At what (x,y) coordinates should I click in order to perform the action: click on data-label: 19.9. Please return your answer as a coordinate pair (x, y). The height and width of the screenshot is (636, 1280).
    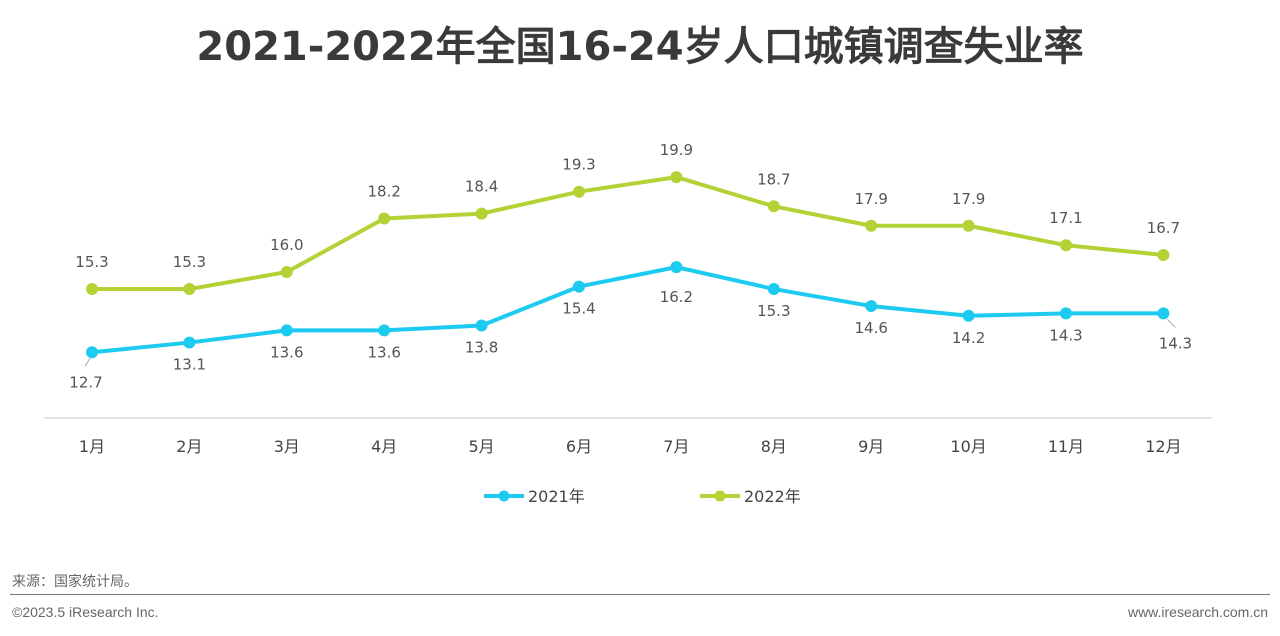
    Looking at the image, I should click on (676, 150).